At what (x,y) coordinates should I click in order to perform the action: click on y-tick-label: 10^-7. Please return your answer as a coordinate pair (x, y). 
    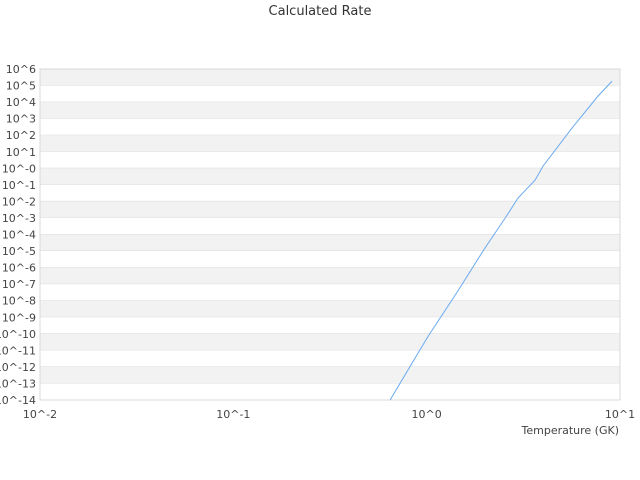
    Looking at the image, I should click on (19, 284).